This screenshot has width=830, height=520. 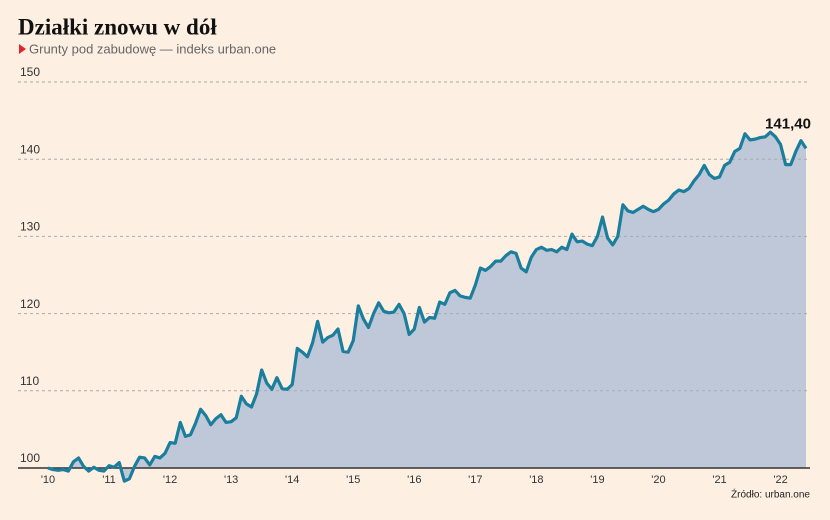 What do you see at coordinates (536, 480) in the screenshot?
I see `x-tick-label: '18` at bounding box center [536, 480].